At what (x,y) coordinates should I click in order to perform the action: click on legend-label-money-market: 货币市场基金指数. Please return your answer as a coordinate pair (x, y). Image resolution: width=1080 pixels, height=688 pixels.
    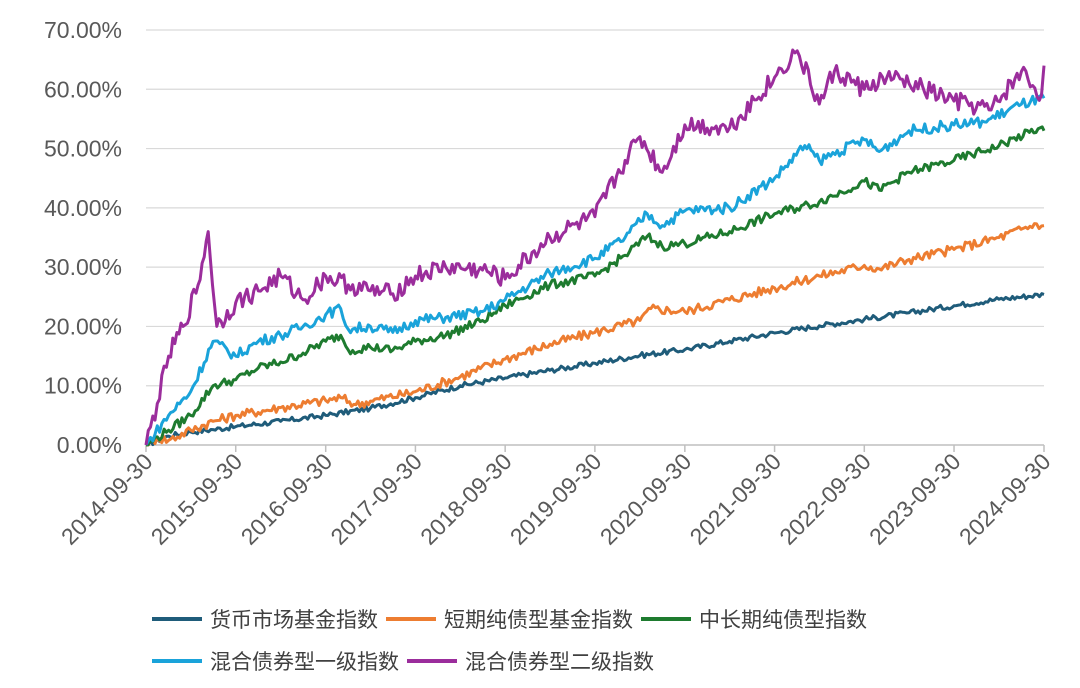
    Looking at the image, I should click on (294, 620).